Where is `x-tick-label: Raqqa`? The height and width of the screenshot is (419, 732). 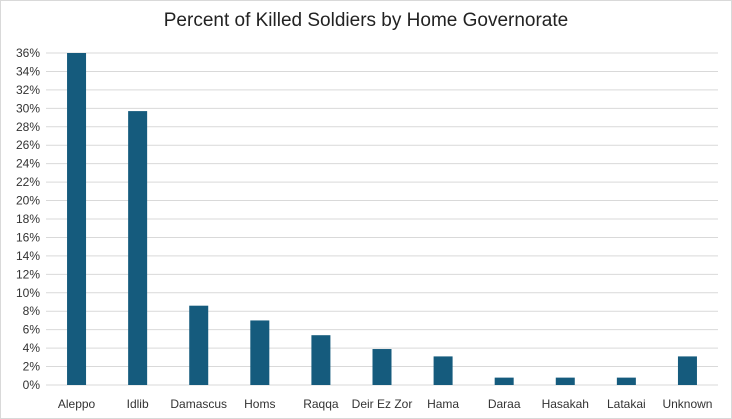
x-tick-label: Raqqa is located at coordinates (321, 404).